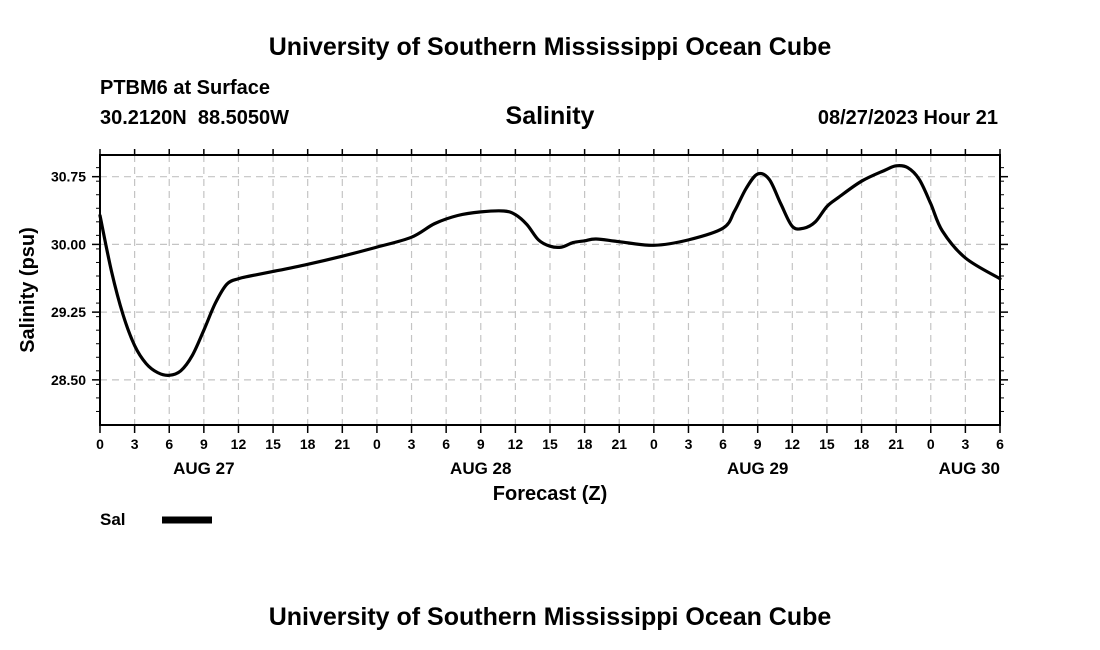 This screenshot has height=650, width=1100. What do you see at coordinates (480, 468) in the screenshot?
I see `day-label: AUG 28` at bounding box center [480, 468].